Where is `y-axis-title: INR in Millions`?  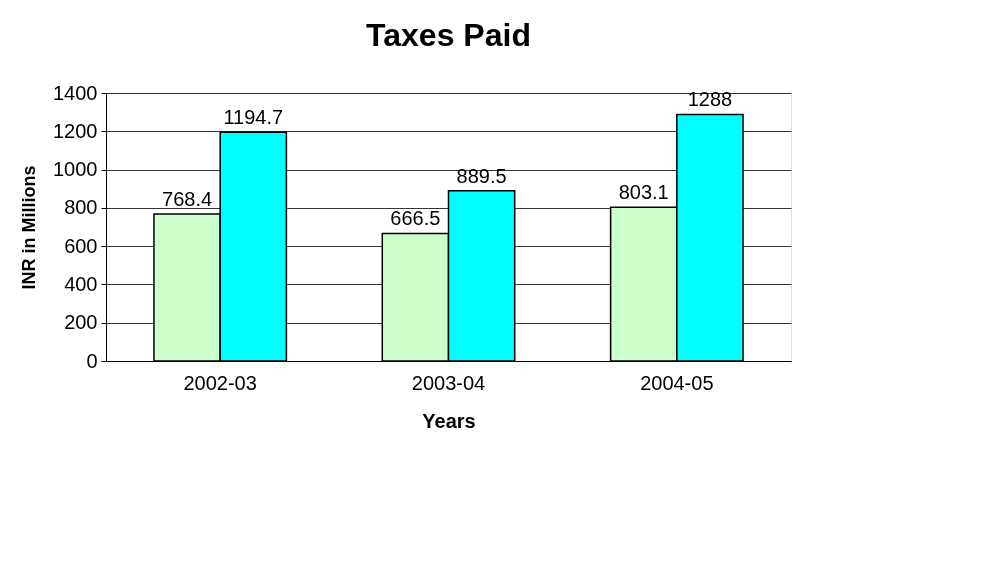
y-axis-title: INR in Millions is located at coordinates (29, 227).